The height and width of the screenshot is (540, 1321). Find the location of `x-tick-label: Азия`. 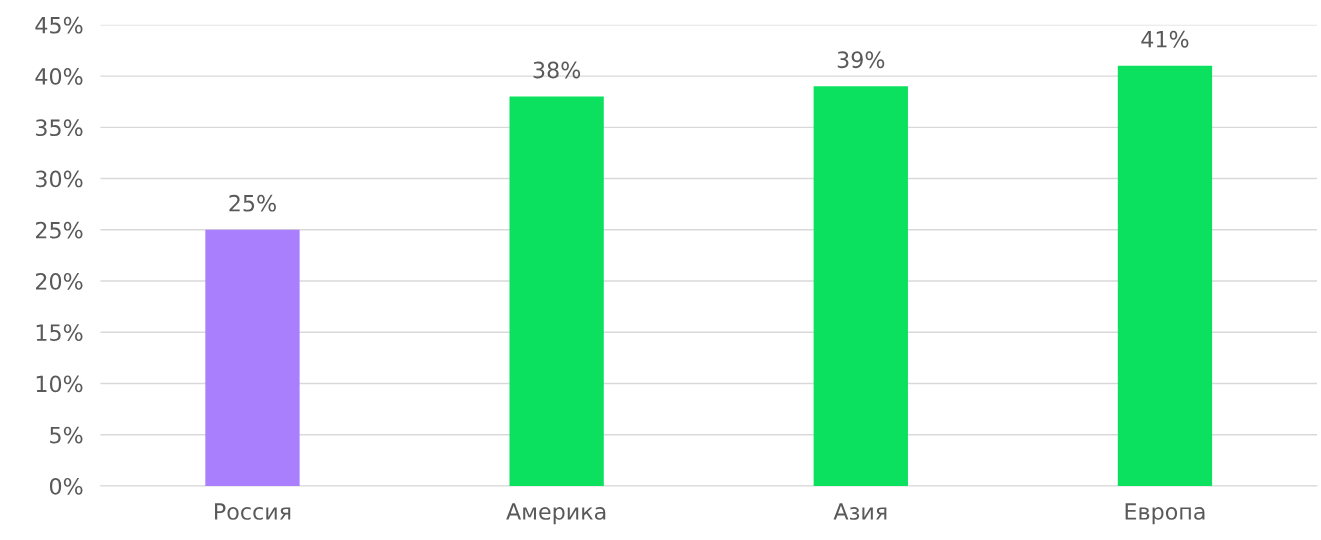

x-tick-label: Азия is located at coordinates (860, 511).